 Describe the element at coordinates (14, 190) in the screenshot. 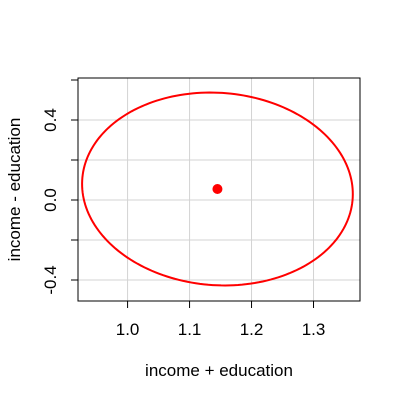

I see `y-axis-title: income - education` at that location.